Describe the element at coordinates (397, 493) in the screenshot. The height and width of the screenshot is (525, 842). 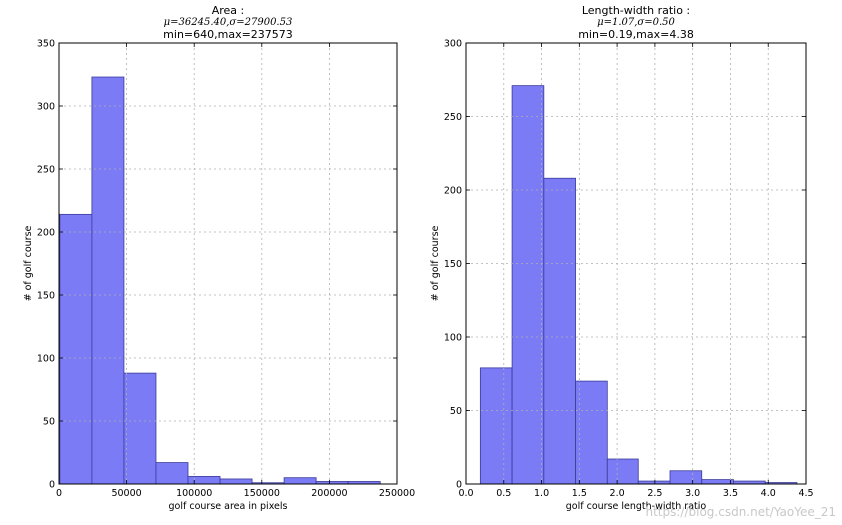
I see `x-tick-label: 250000` at that location.